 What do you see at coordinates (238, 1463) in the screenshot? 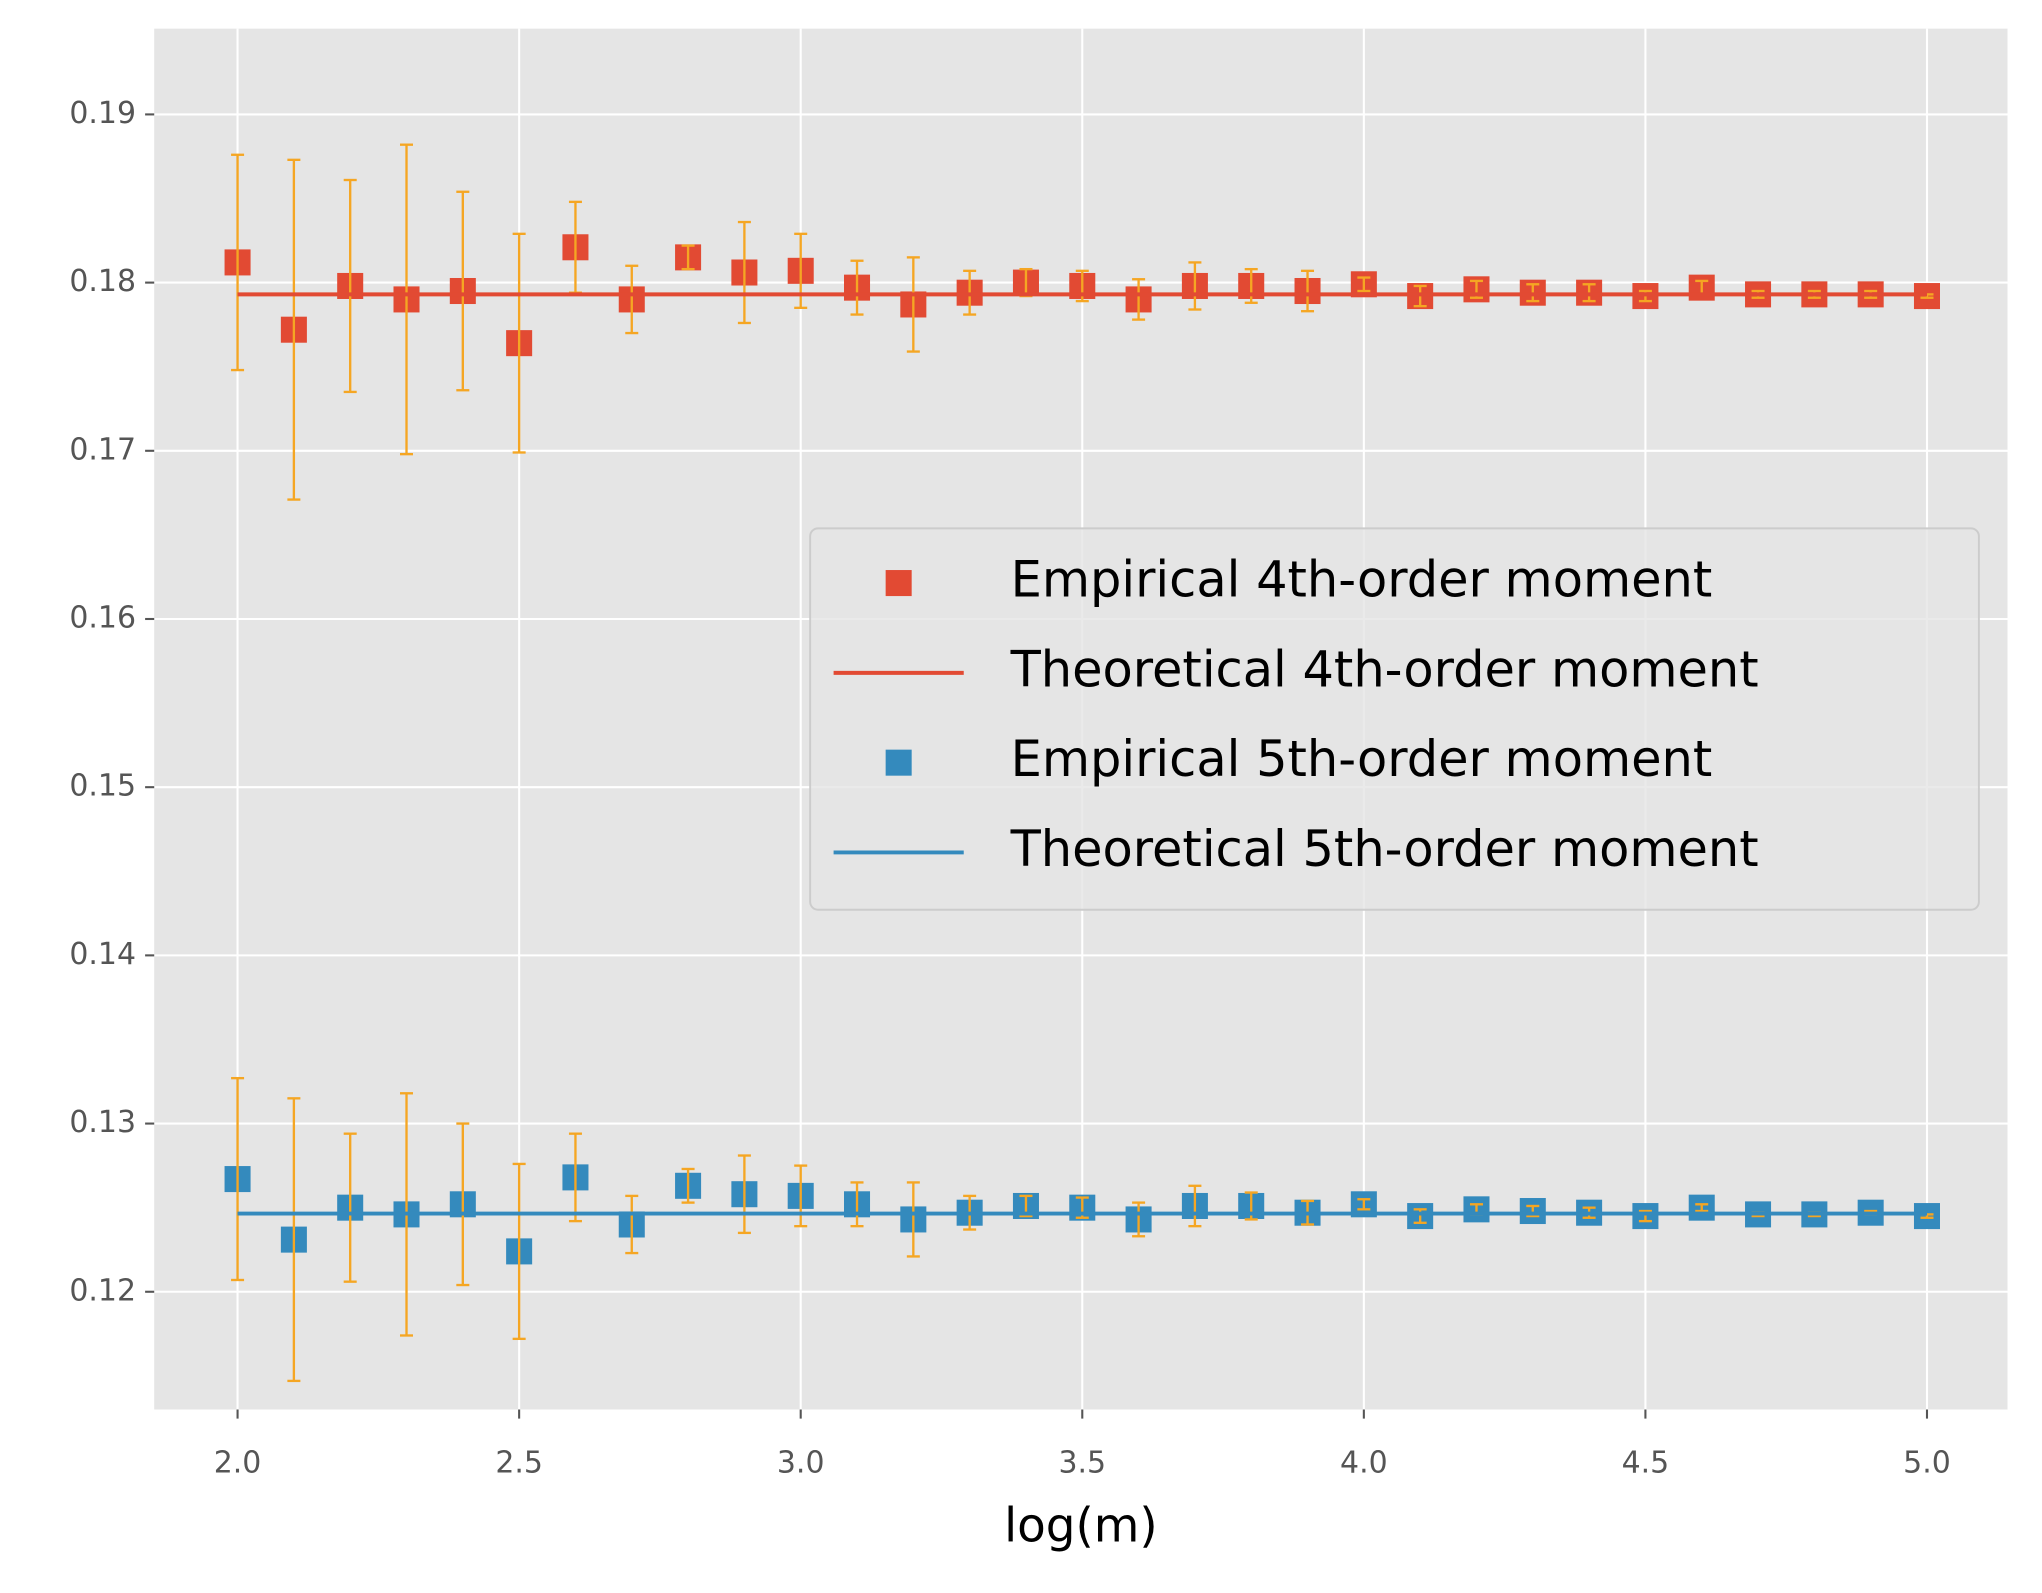
I see `x-tick-label: 2.0` at bounding box center [238, 1463].